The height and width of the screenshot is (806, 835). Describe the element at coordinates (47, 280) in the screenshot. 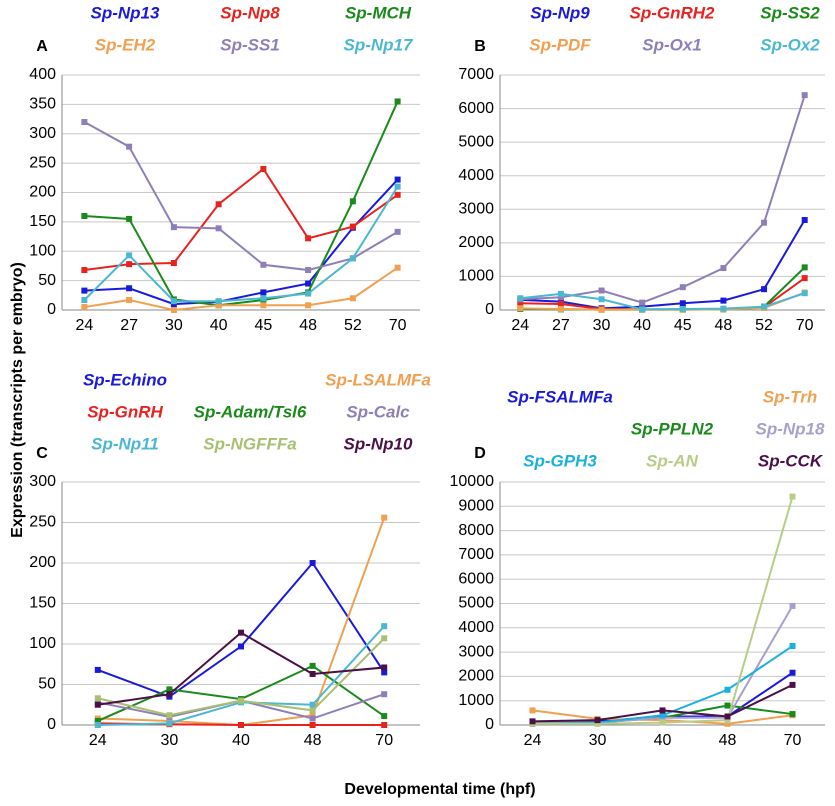

I see `y-tick-label: 50` at that location.